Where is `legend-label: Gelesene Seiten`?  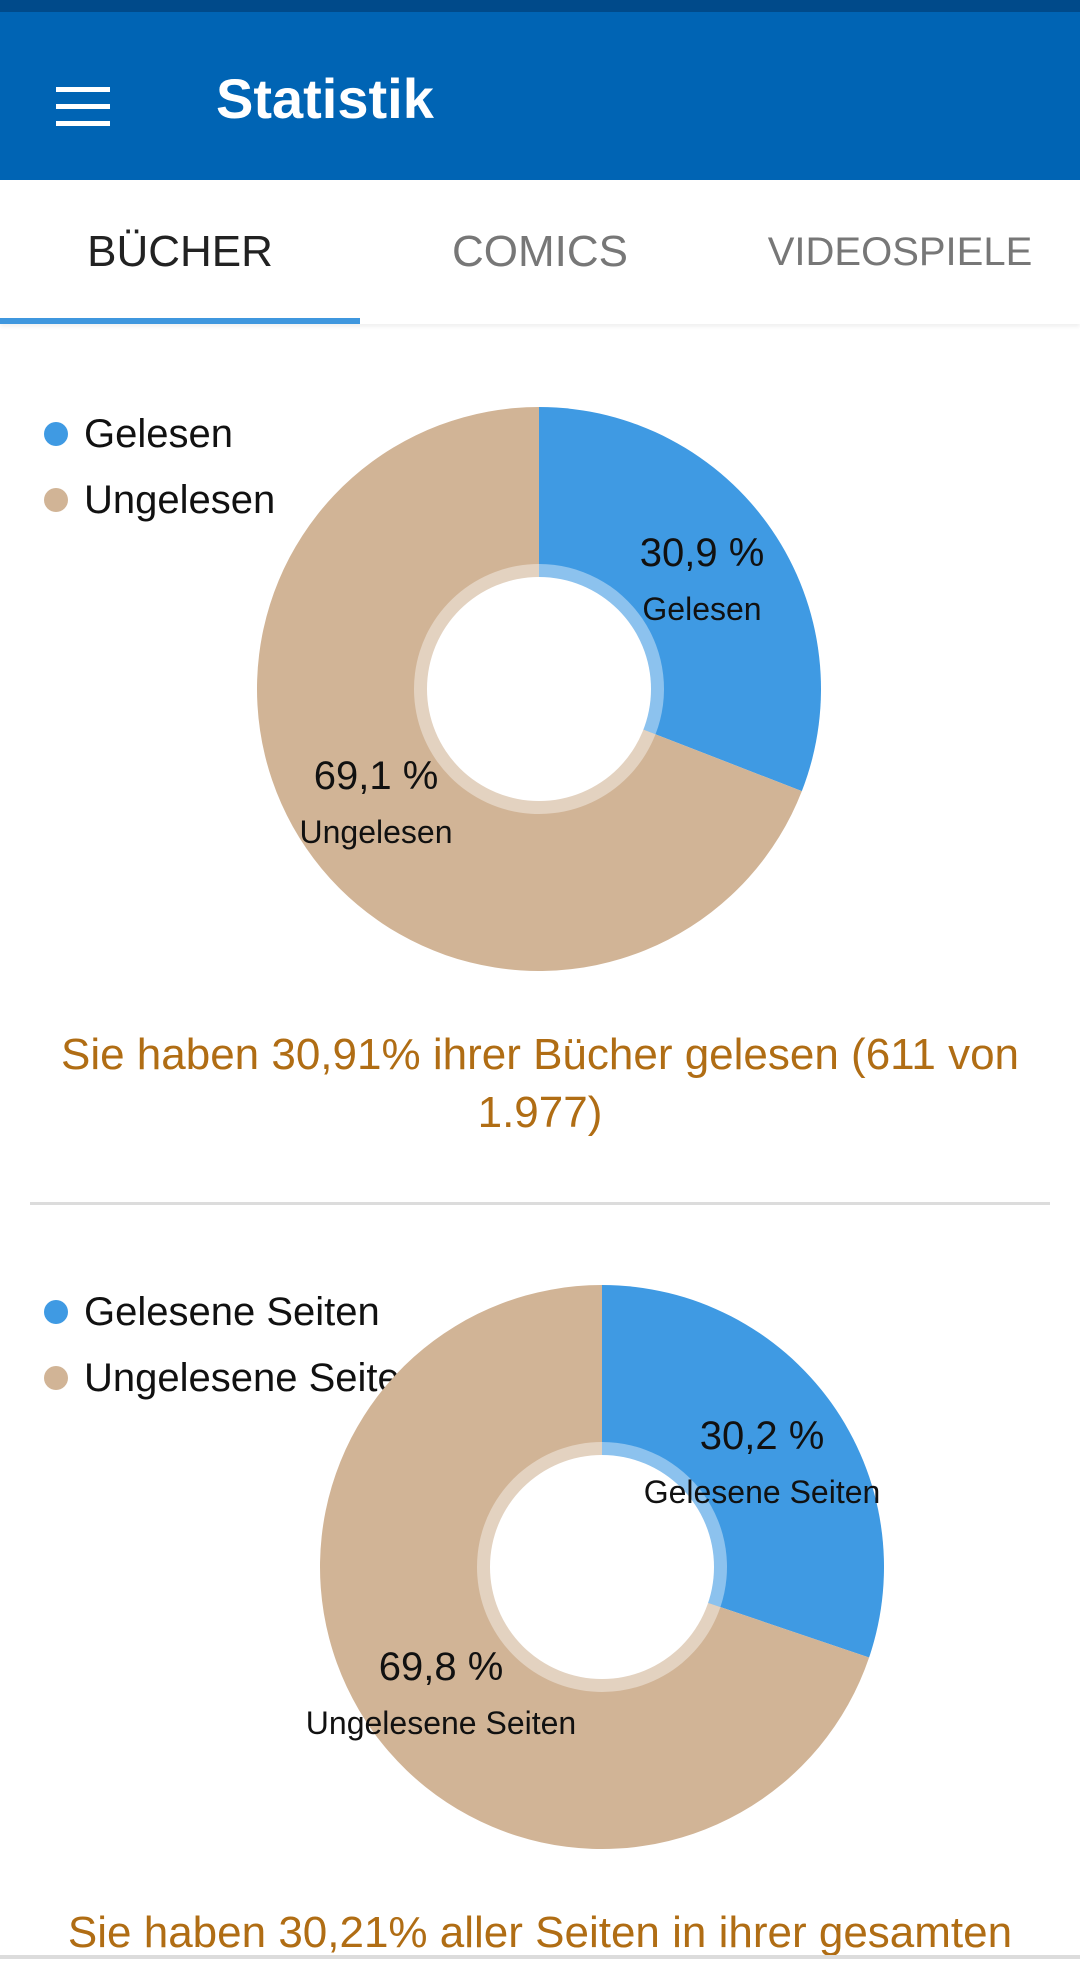 legend-label: Gelesene Seiten is located at coordinates (232, 1311).